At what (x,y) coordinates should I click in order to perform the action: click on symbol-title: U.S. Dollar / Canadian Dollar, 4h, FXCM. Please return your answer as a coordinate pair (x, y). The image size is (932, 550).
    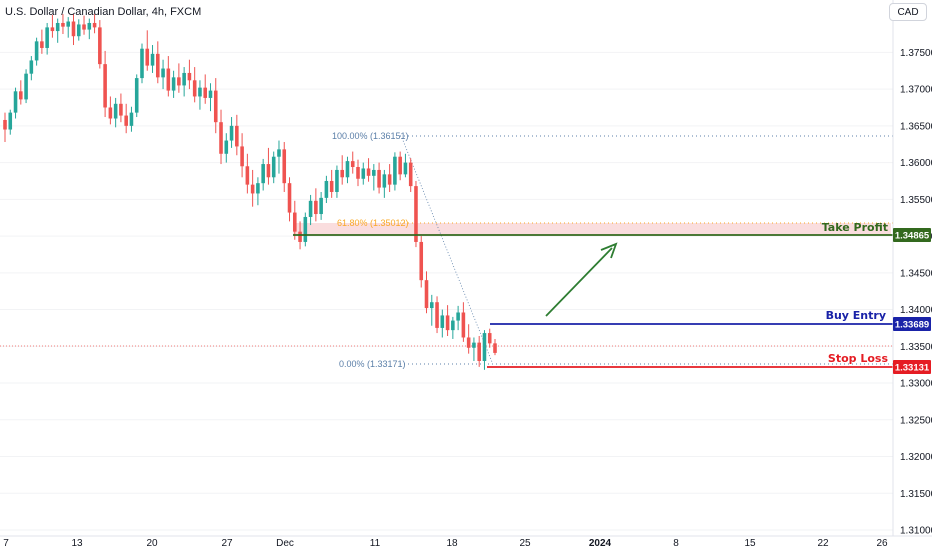
    Looking at the image, I should click on (103, 12).